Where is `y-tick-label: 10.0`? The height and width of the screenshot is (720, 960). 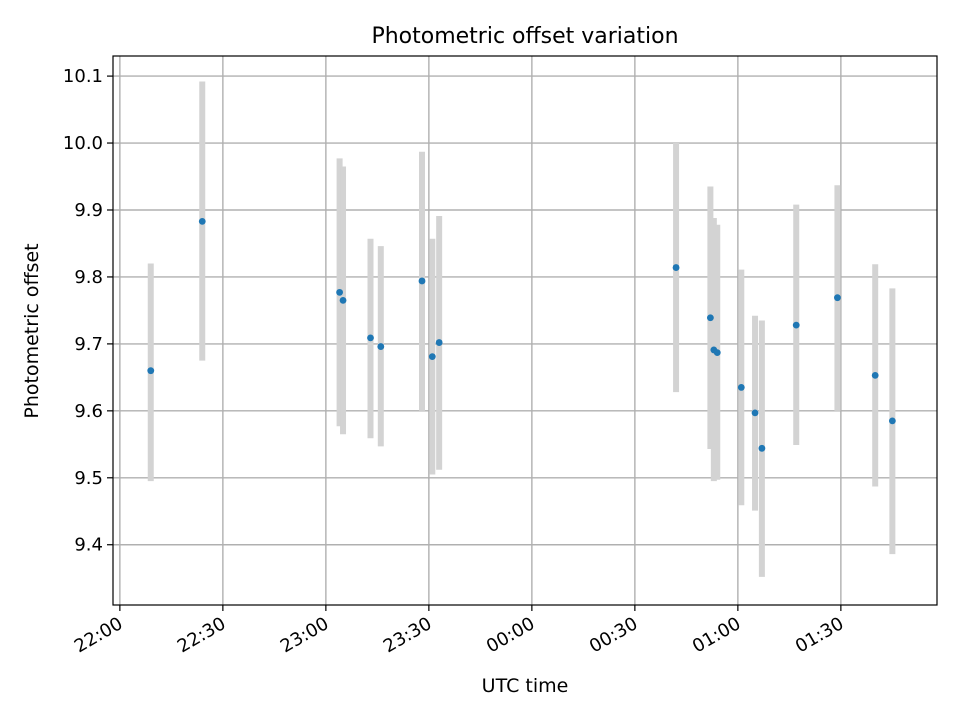 y-tick-label: 10.0 is located at coordinates (83, 143).